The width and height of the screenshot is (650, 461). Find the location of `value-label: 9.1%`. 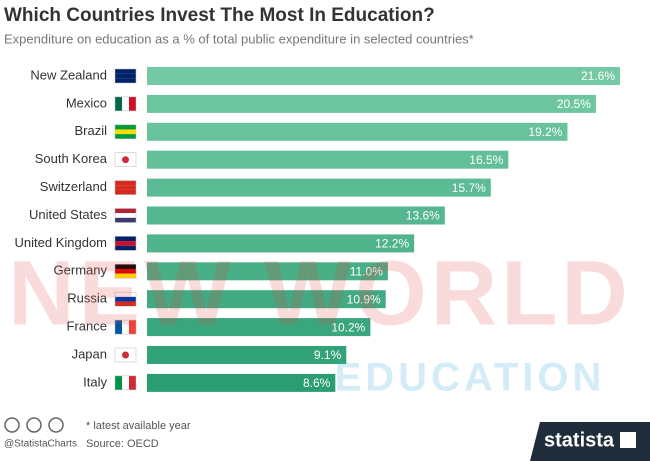

value-label: 9.1% is located at coordinates (328, 355).